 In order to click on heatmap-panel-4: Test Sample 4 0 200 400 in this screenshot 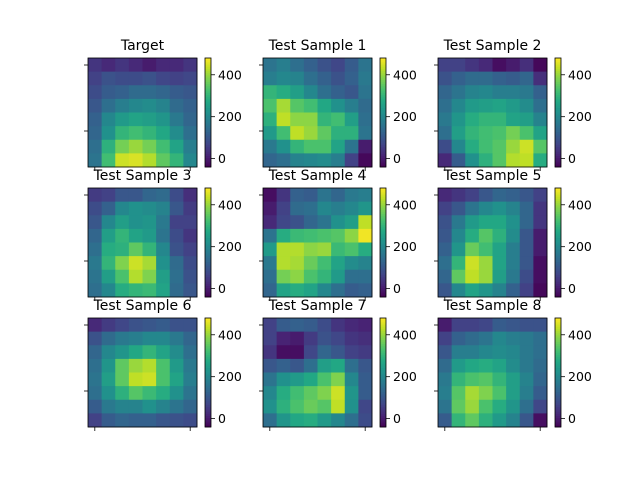, I will do `click(338, 234)`.